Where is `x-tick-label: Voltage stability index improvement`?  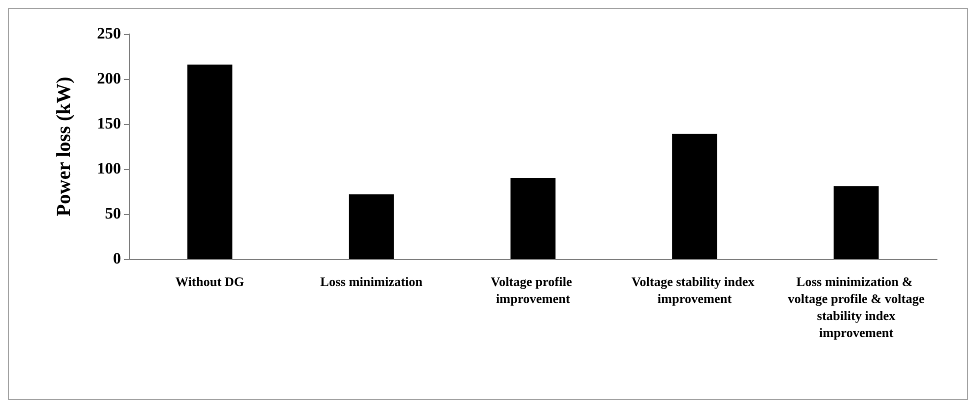
x-tick-label: Voltage stability index improvement is located at coordinates (694, 290).